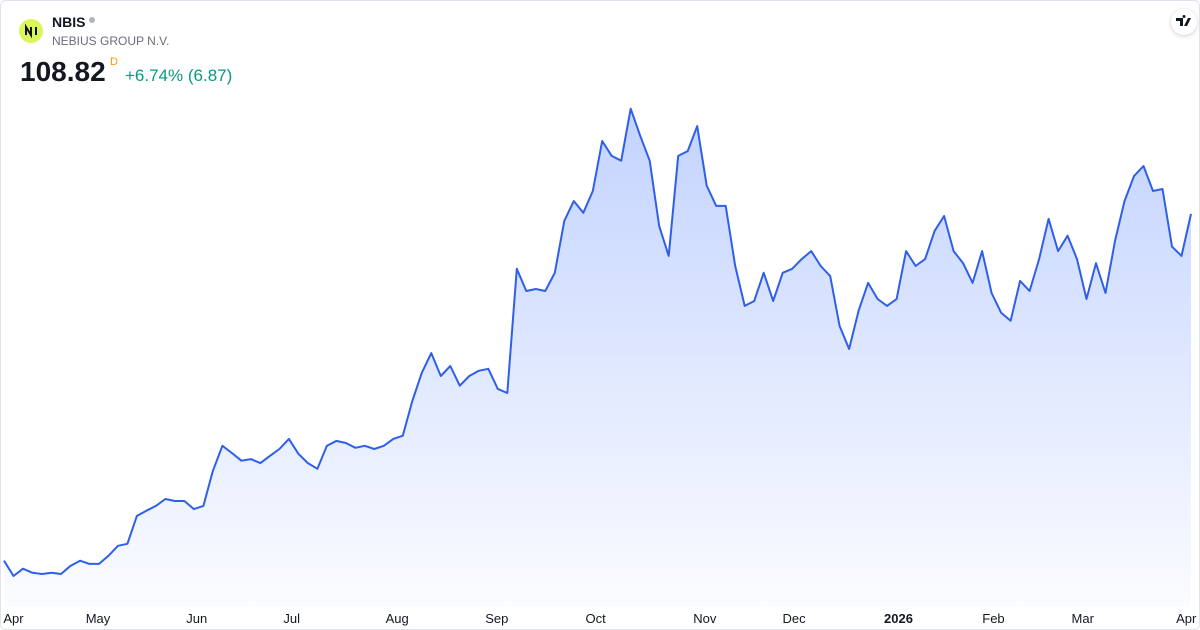  Describe the element at coordinates (291, 618) in the screenshot. I see `x-tick-label: Jul` at that location.